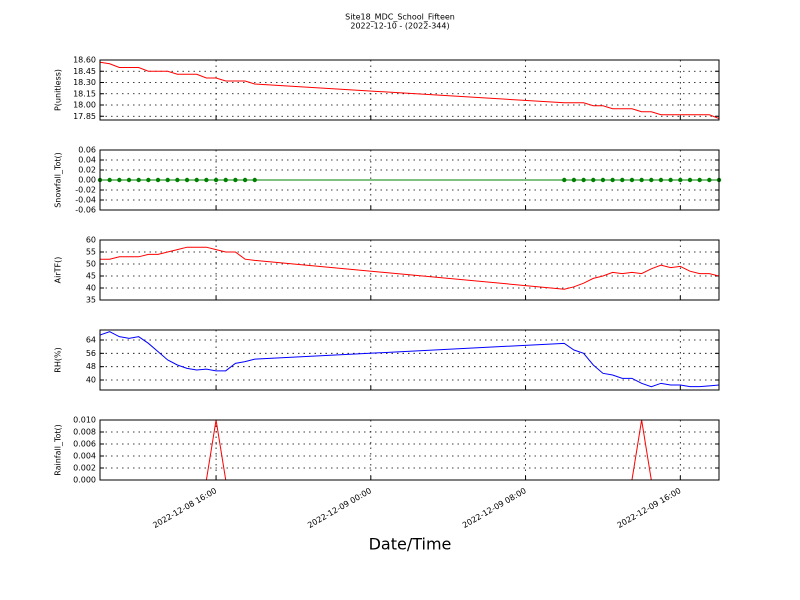 This screenshot has height=600, width=800. I want to click on y-tick-label: 18.00, so click(84, 105).